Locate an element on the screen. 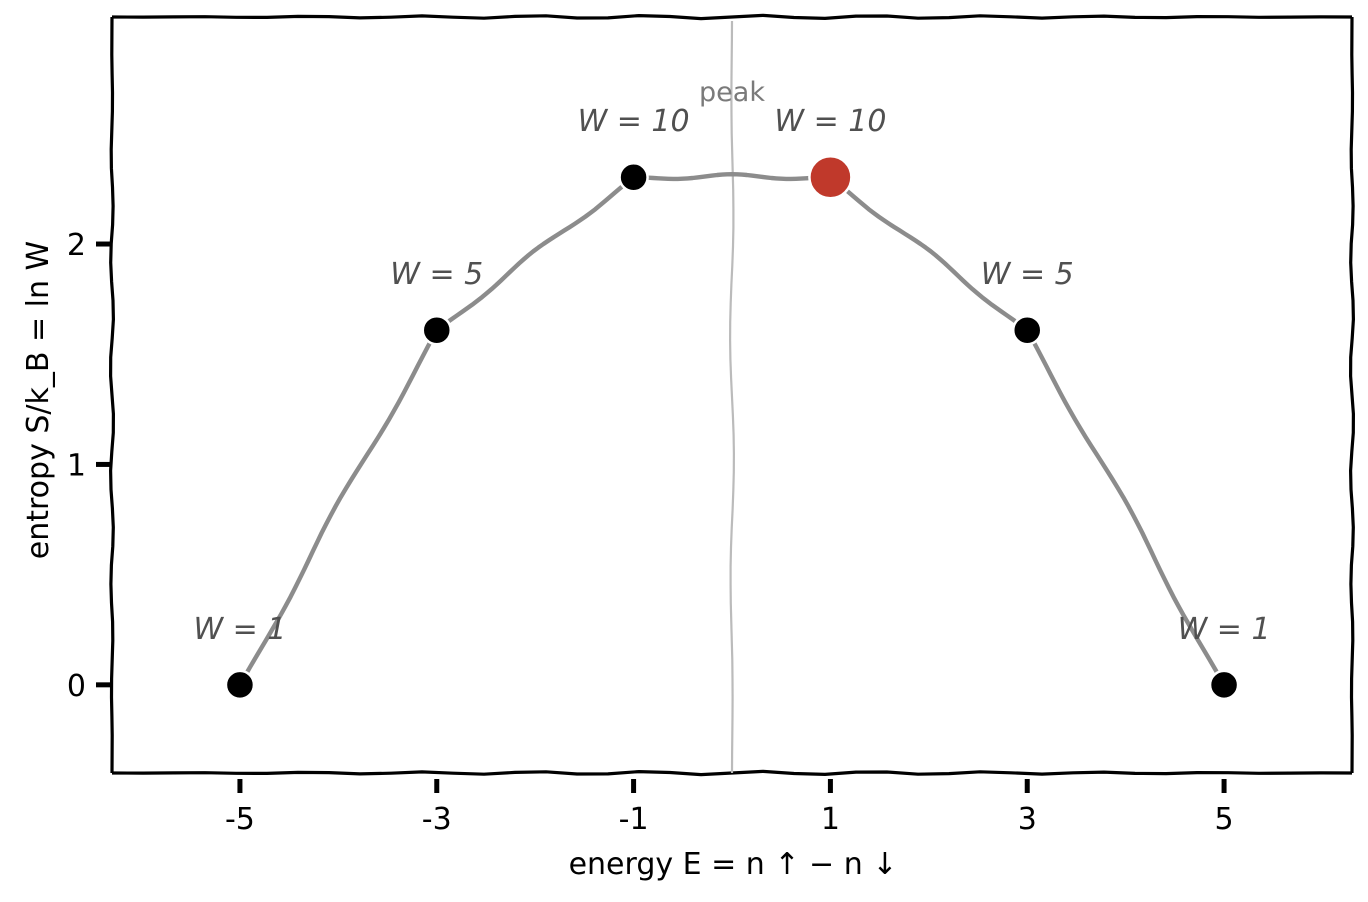  x-tick-label: 1 is located at coordinates (830, 819).